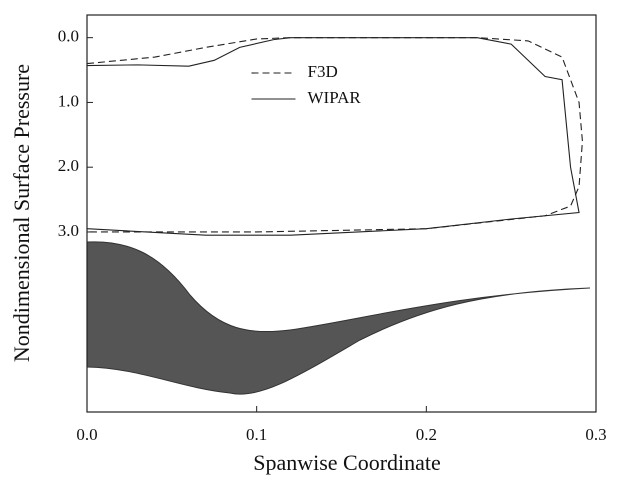 The width and height of the screenshot is (622, 481). I want to click on x-tick-label: 0.0, so click(86, 434).